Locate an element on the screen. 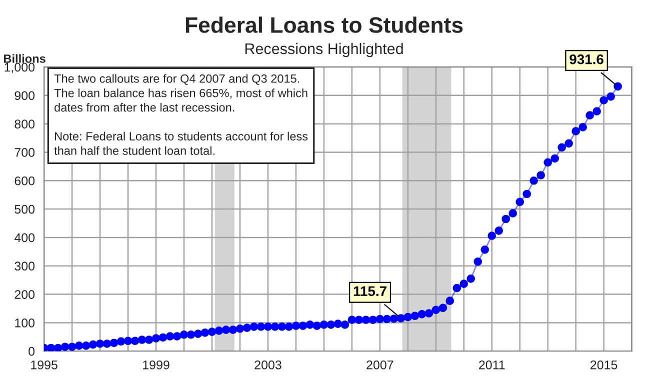  y-tick-label: 200 is located at coordinates (24, 294).